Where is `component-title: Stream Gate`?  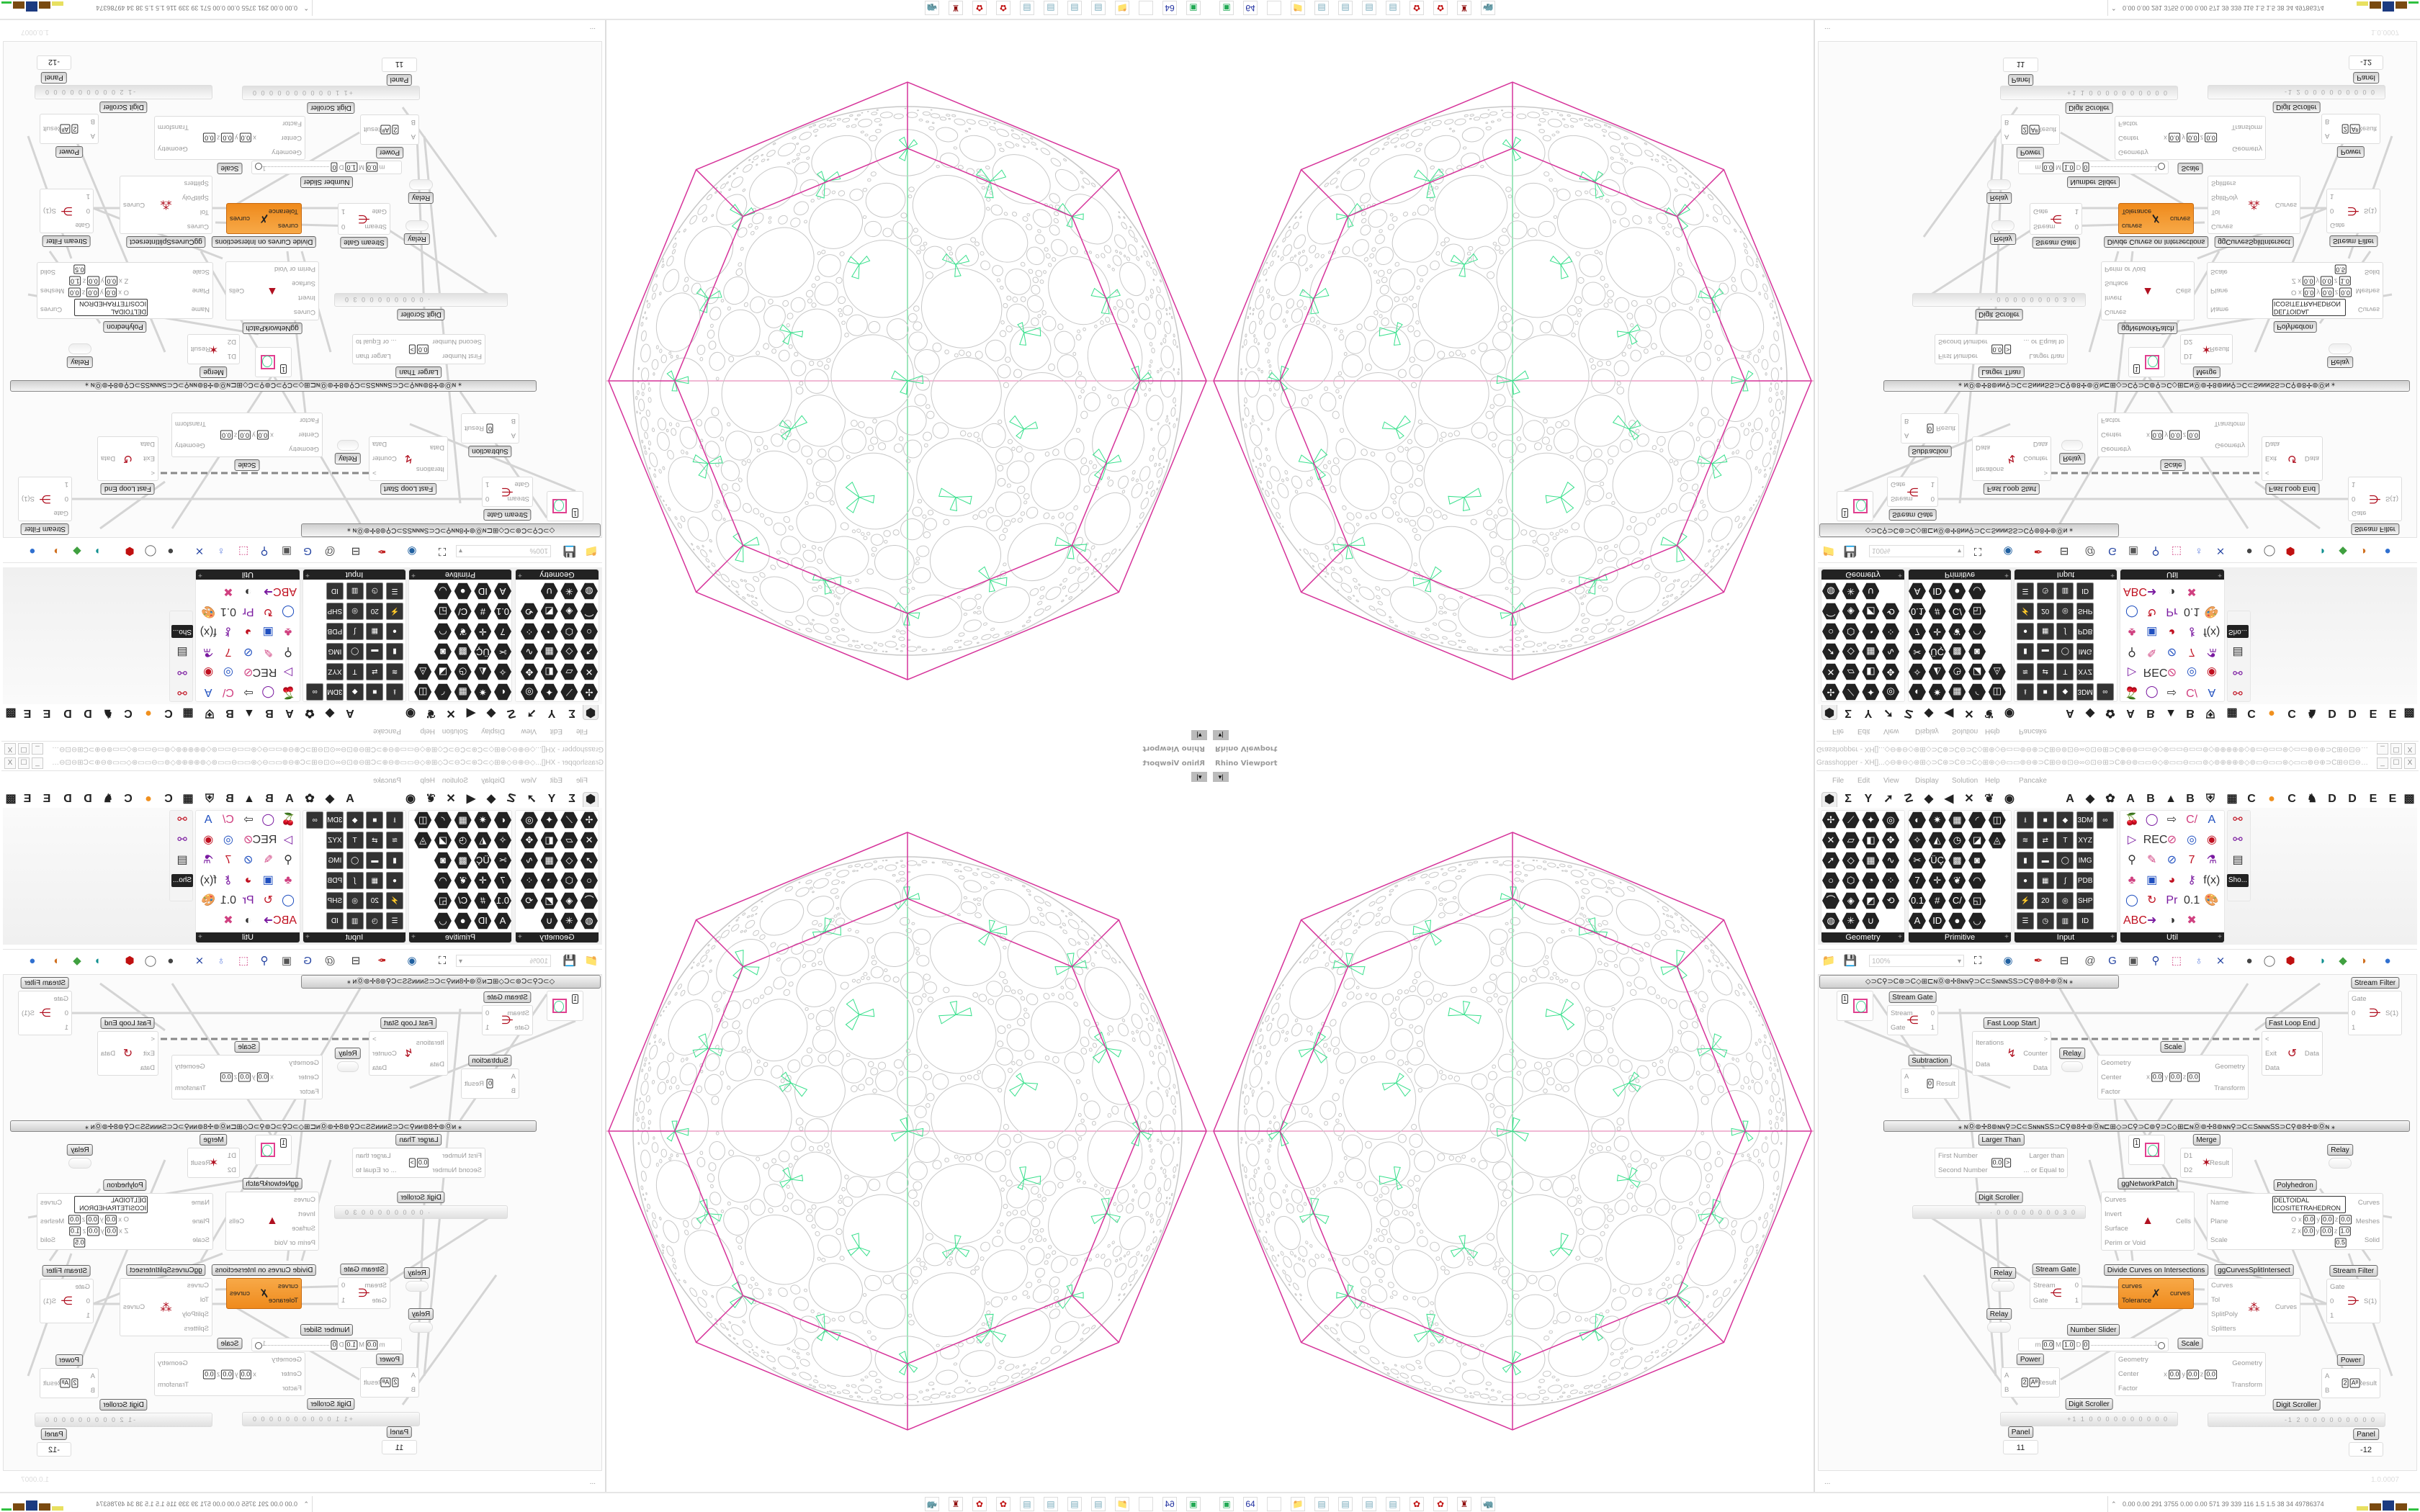 component-title: Stream Gate is located at coordinates (1913, 997).